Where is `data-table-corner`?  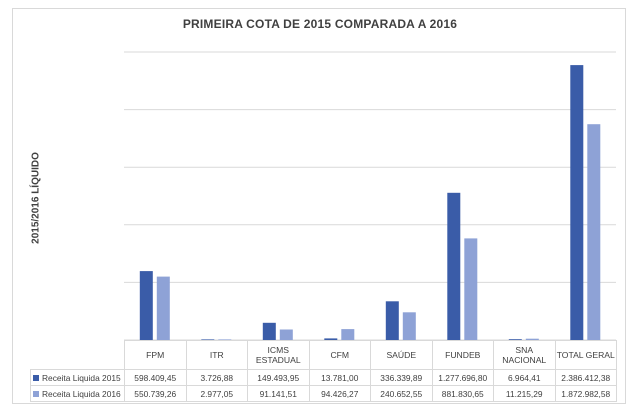
data-table-corner is located at coordinates (77, 355).